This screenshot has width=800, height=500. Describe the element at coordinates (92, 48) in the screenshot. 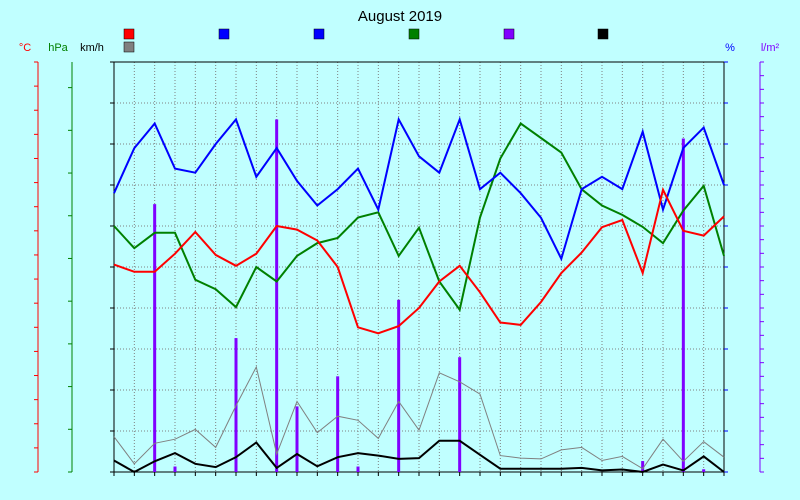

I see `wind-axis-unit: km/h` at that location.